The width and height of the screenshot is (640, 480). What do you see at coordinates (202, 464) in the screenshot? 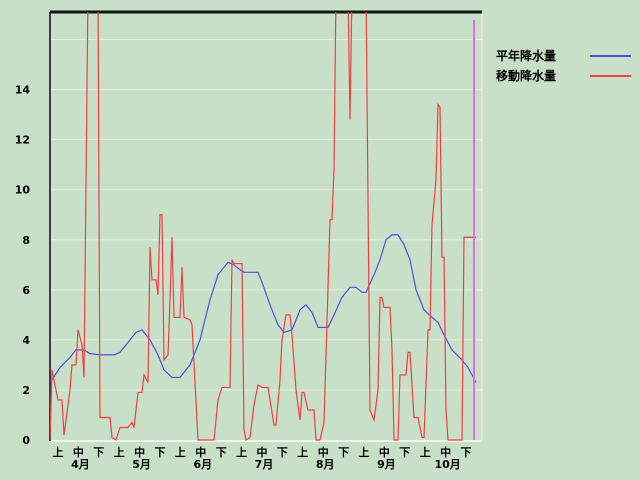
I see `x-tick-month: 6月` at bounding box center [202, 464].